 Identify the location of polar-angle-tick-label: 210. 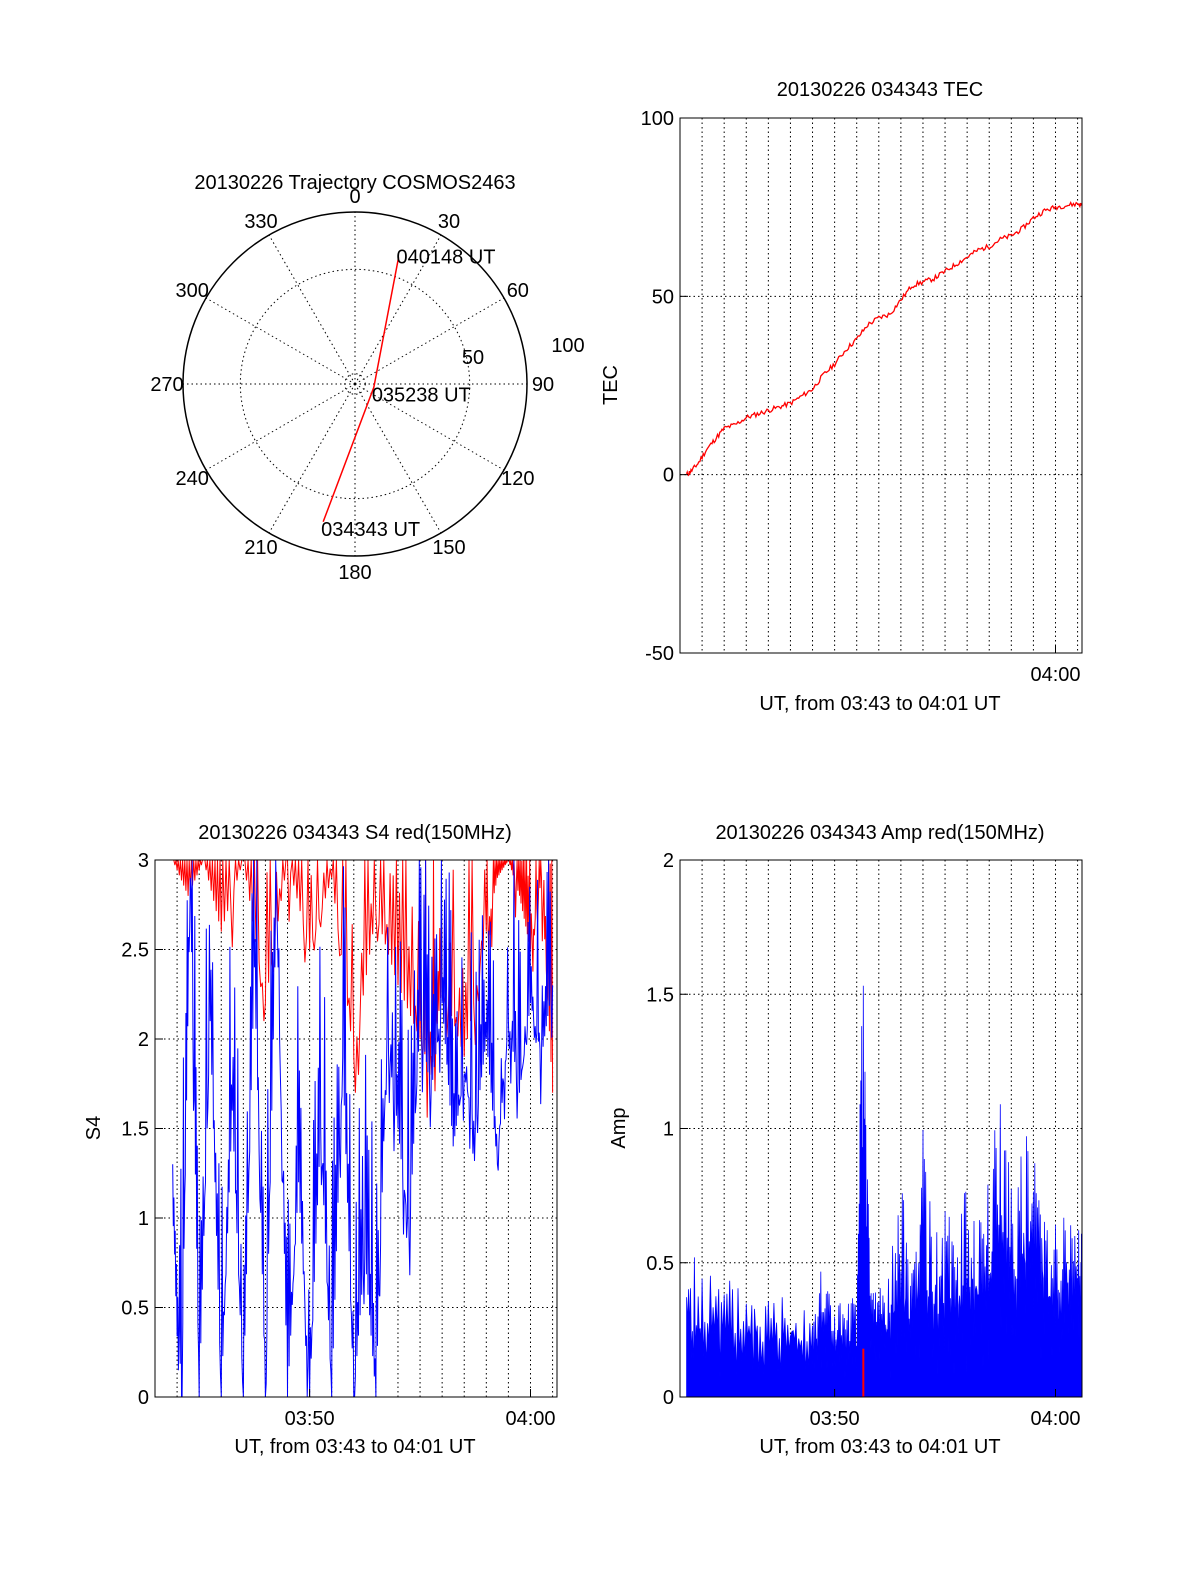
(260, 548).